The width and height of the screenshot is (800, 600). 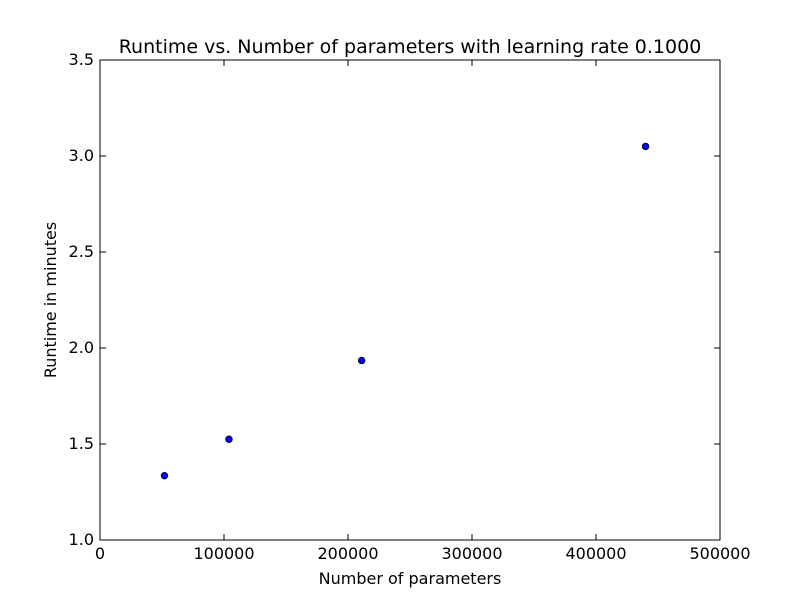 I want to click on y-tick-label: 1.5, so click(x=81, y=443).